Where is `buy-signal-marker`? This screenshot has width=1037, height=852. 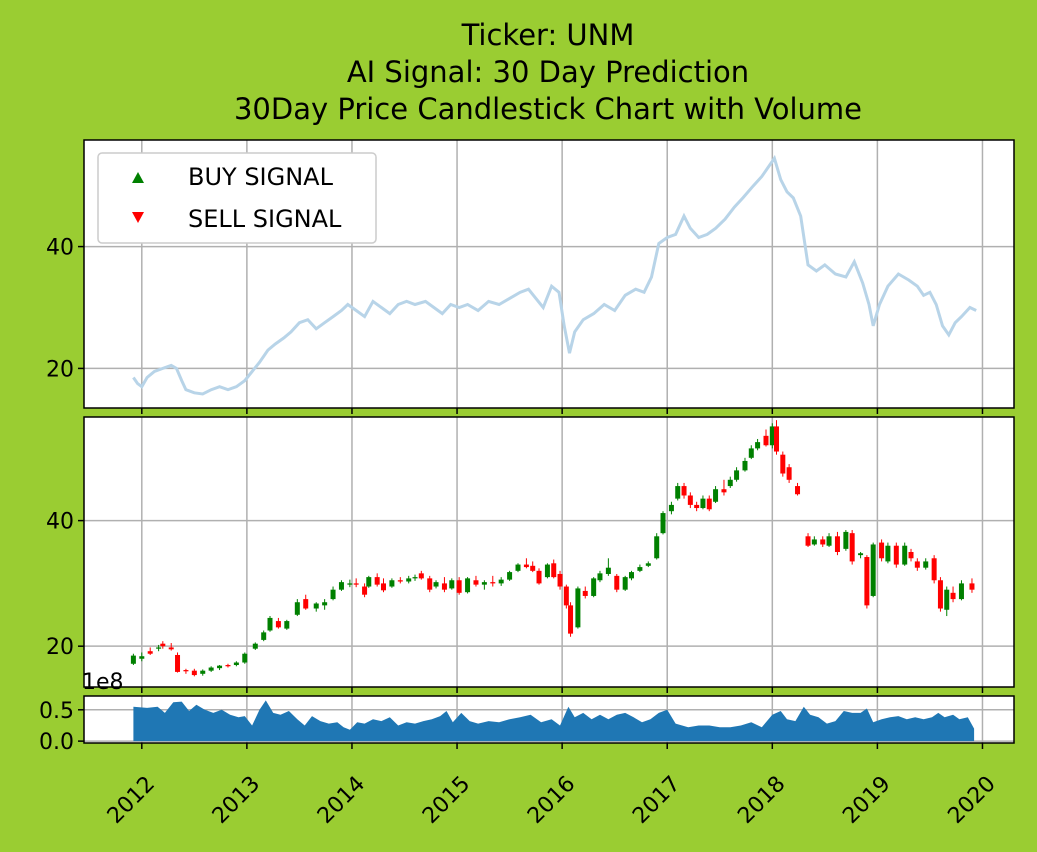
buy-signal-marker is located at coordinates (138, 177).